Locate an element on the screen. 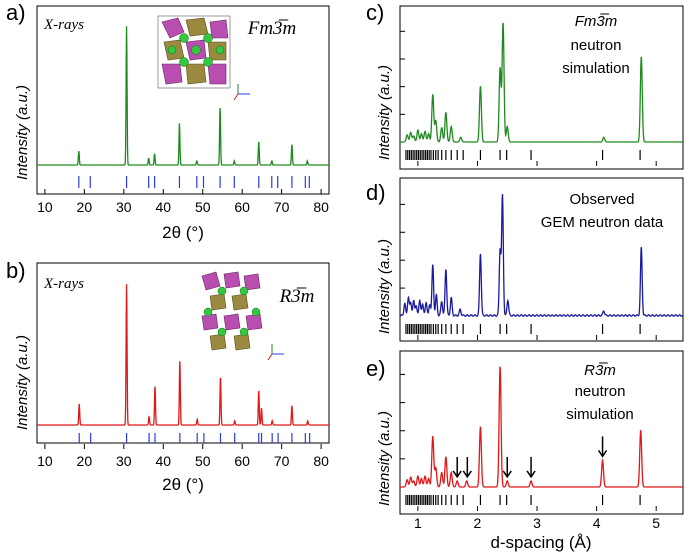 The height and width of the screenshot is (557, 685). x-tick-label-e-0: 1 is located at coordinates (418, 523).